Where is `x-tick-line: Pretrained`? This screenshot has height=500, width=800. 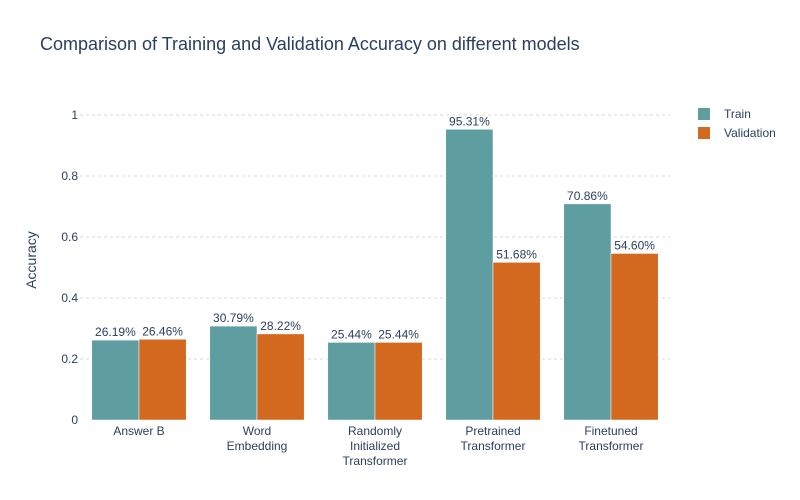
x-tick-line: Pretrained is located at coordinates (492, 431).